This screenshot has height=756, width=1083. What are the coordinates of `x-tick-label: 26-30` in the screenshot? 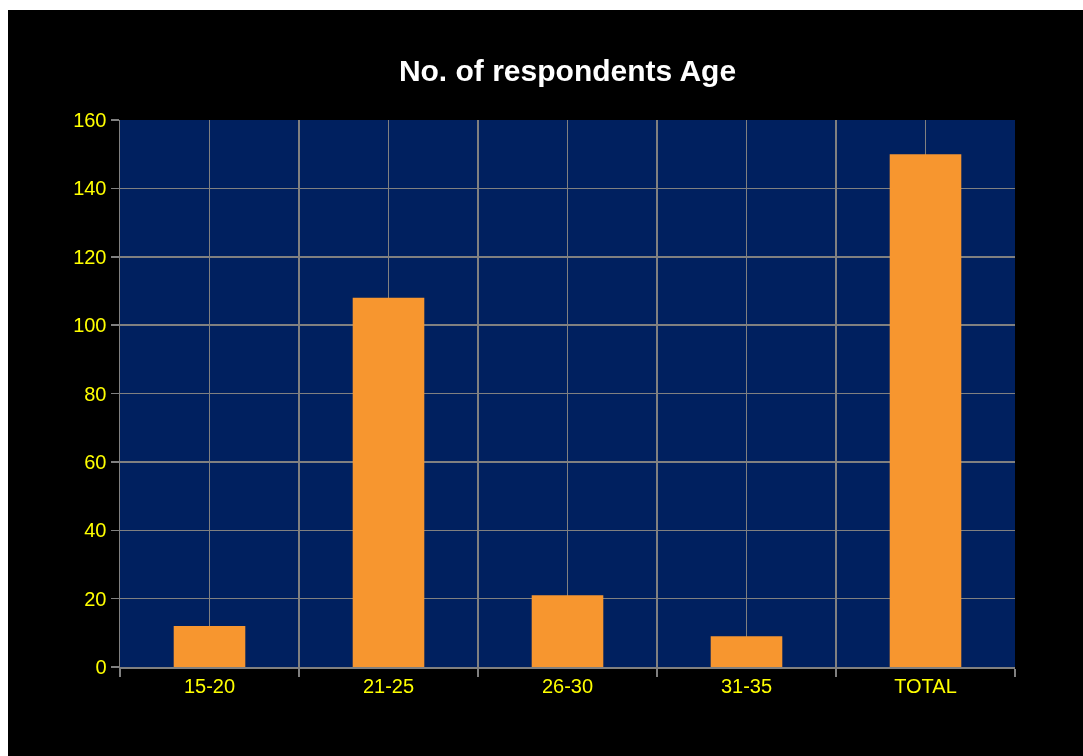 It's located at (567, 685).